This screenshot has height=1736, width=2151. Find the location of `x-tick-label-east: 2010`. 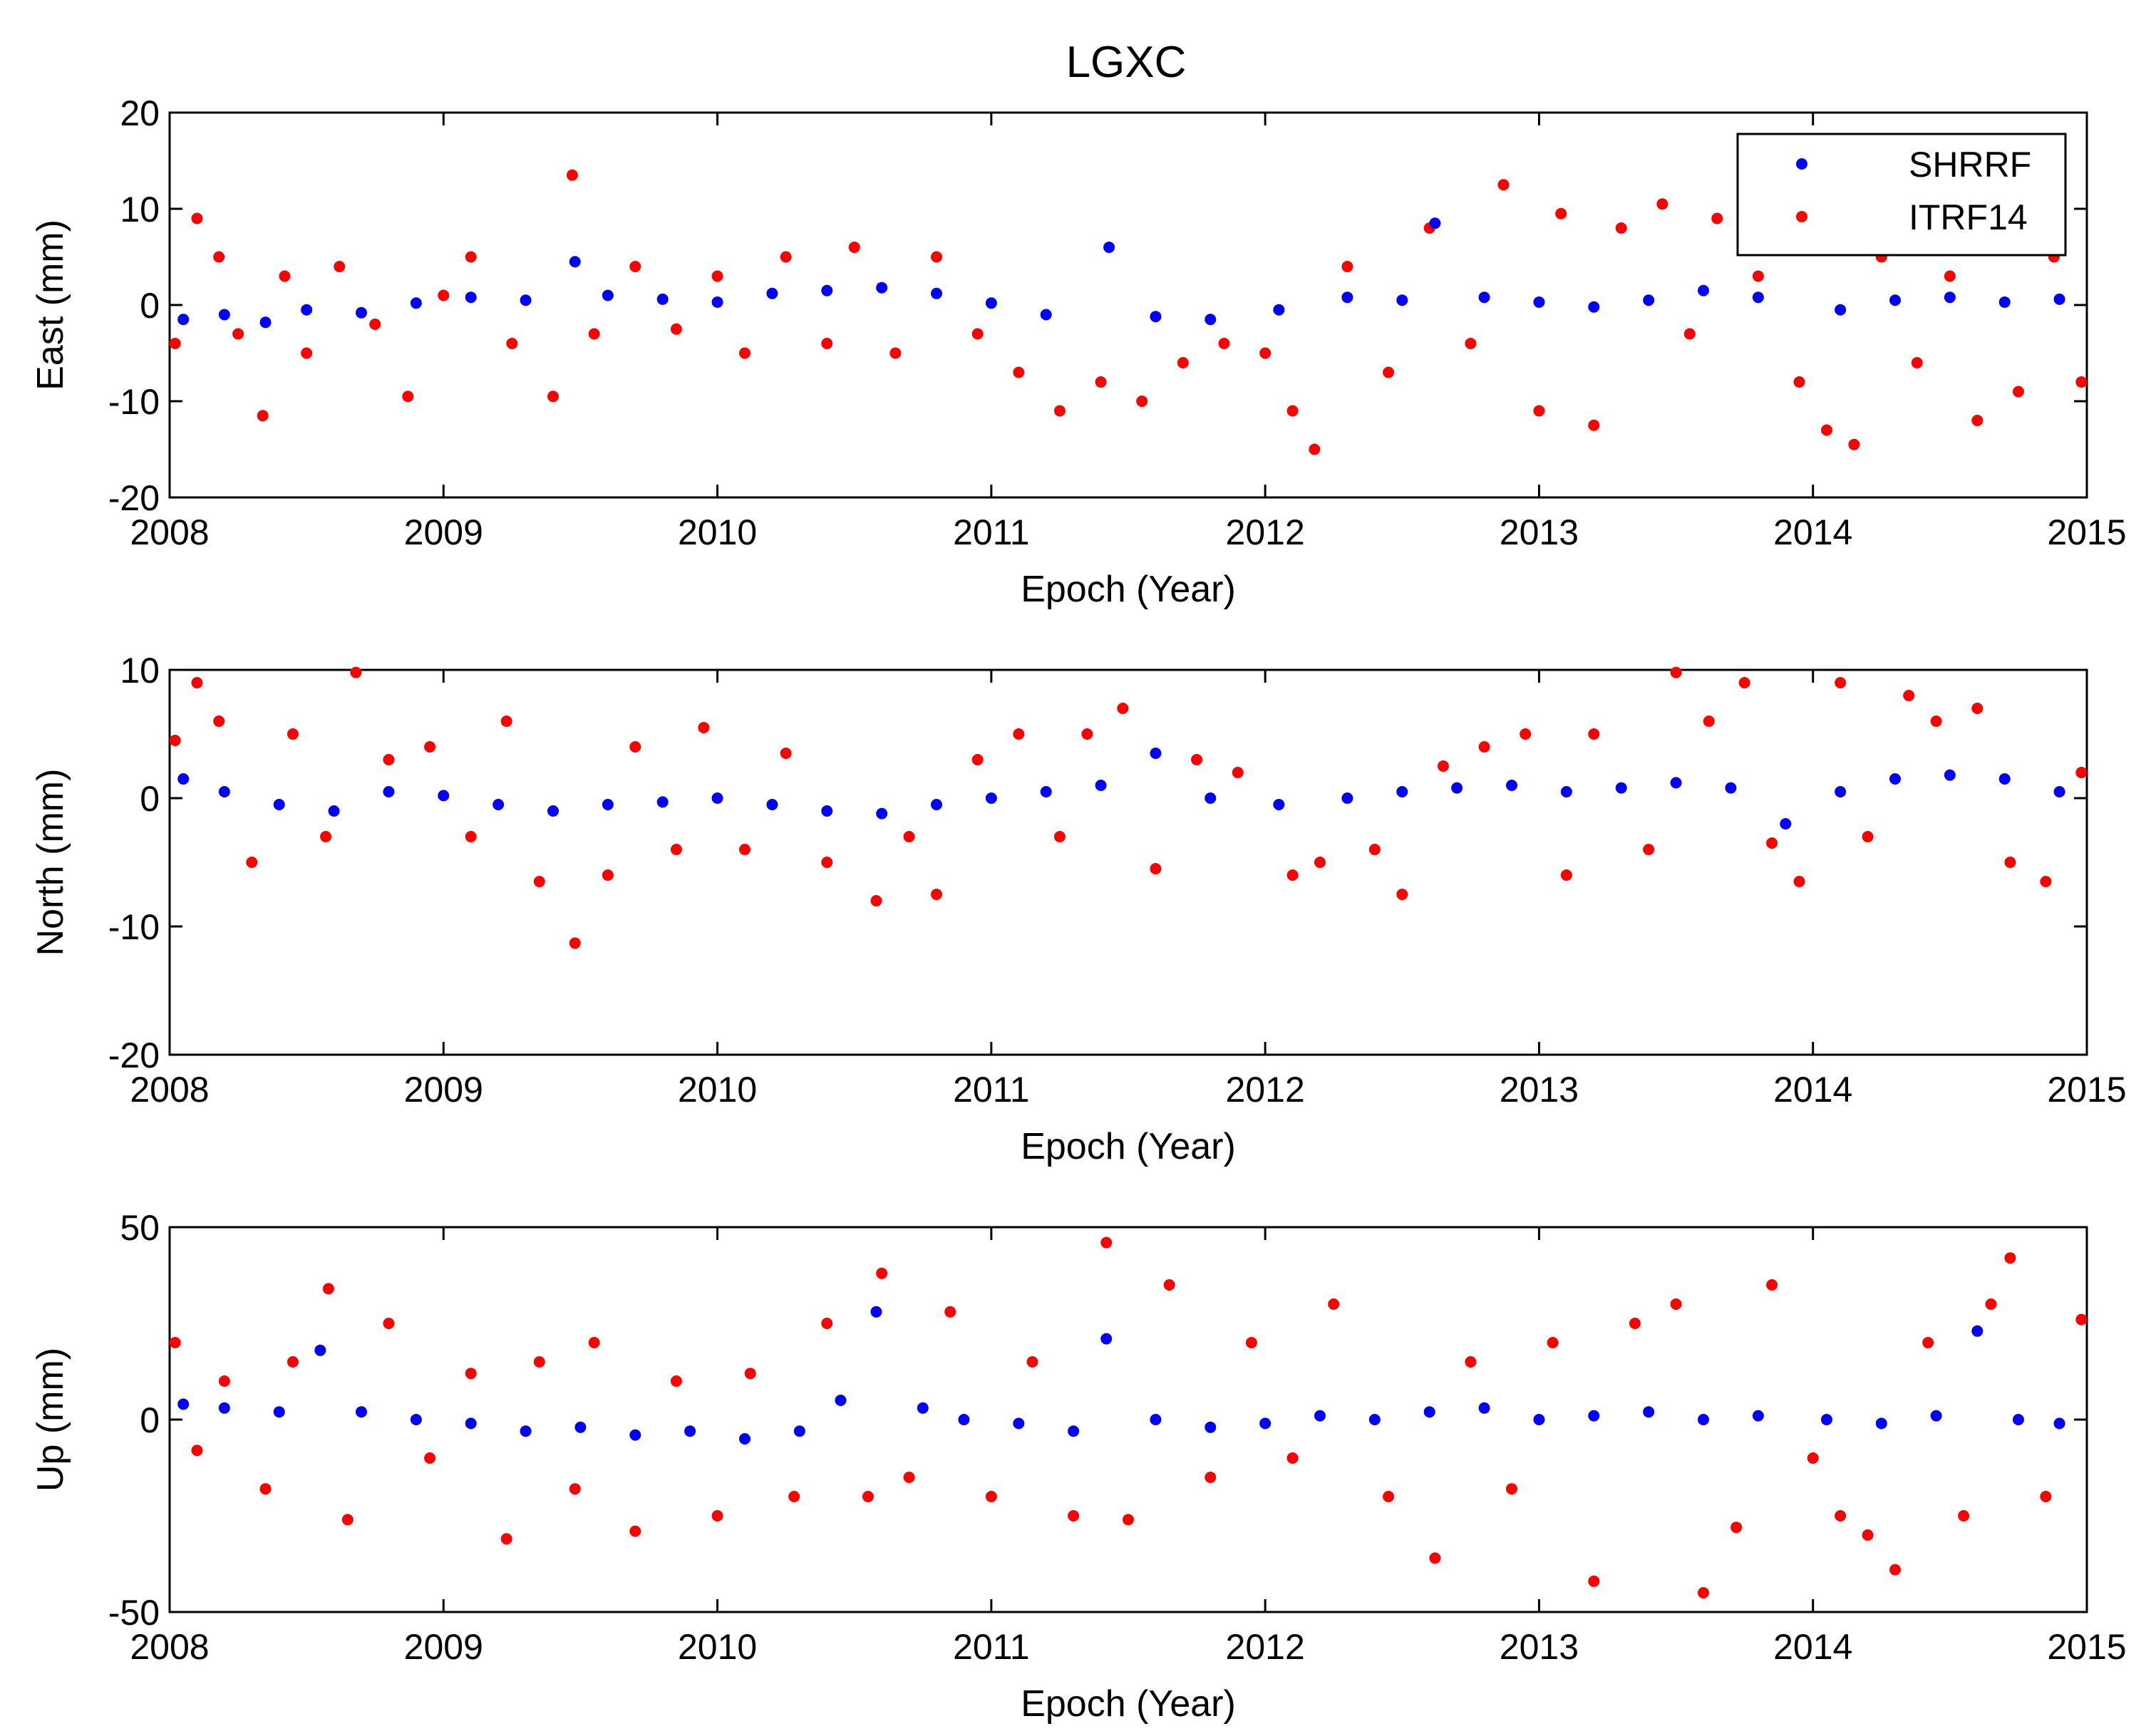

x-tick-label-east: 2010 is located at coordinates (717, 532).